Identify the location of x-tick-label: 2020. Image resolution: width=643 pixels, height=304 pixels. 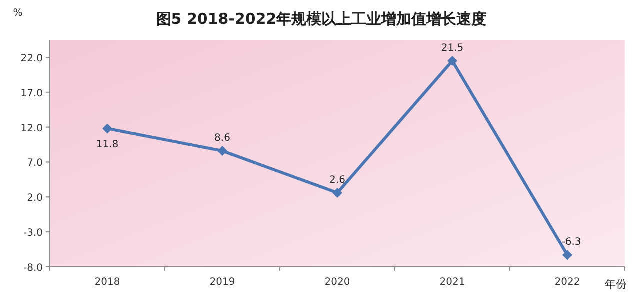
(337, 282).